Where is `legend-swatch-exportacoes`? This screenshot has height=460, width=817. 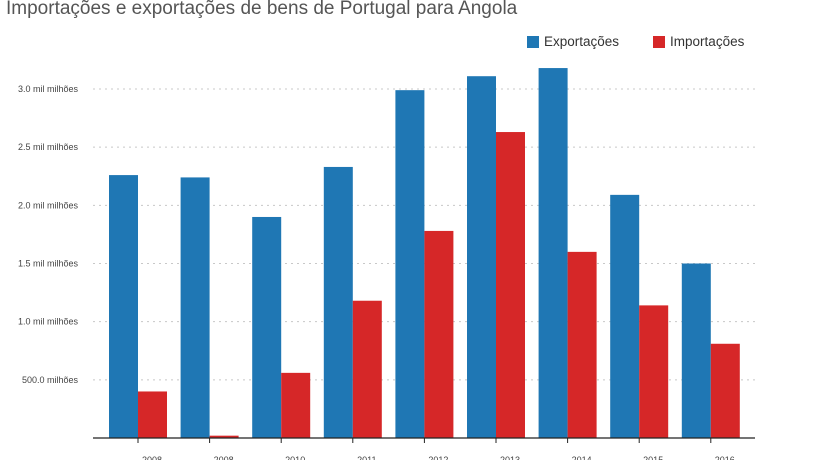
legend-swatch-exportacoes is located at coordinates (533, 41).